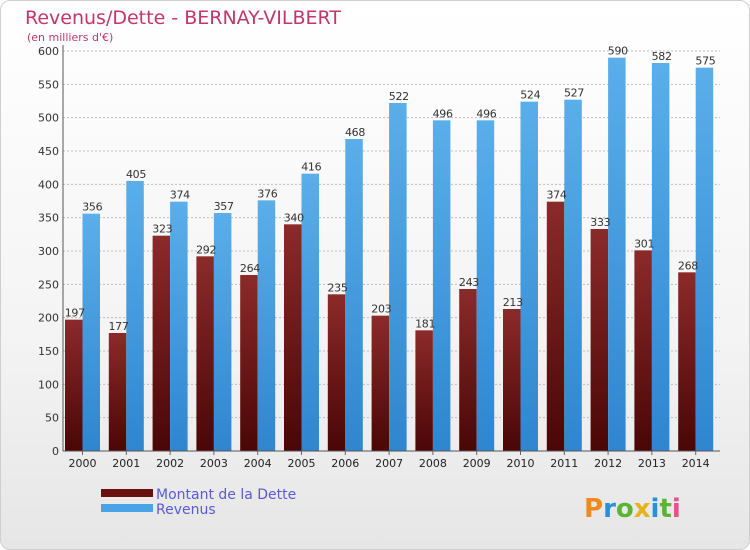 Image resolution: width=750 pixels, height=550 pixels. What do you see at coordinates (136, 174) in the screenshot?
I see `data-label-revenue: 405` at bounding box center [136, 174].